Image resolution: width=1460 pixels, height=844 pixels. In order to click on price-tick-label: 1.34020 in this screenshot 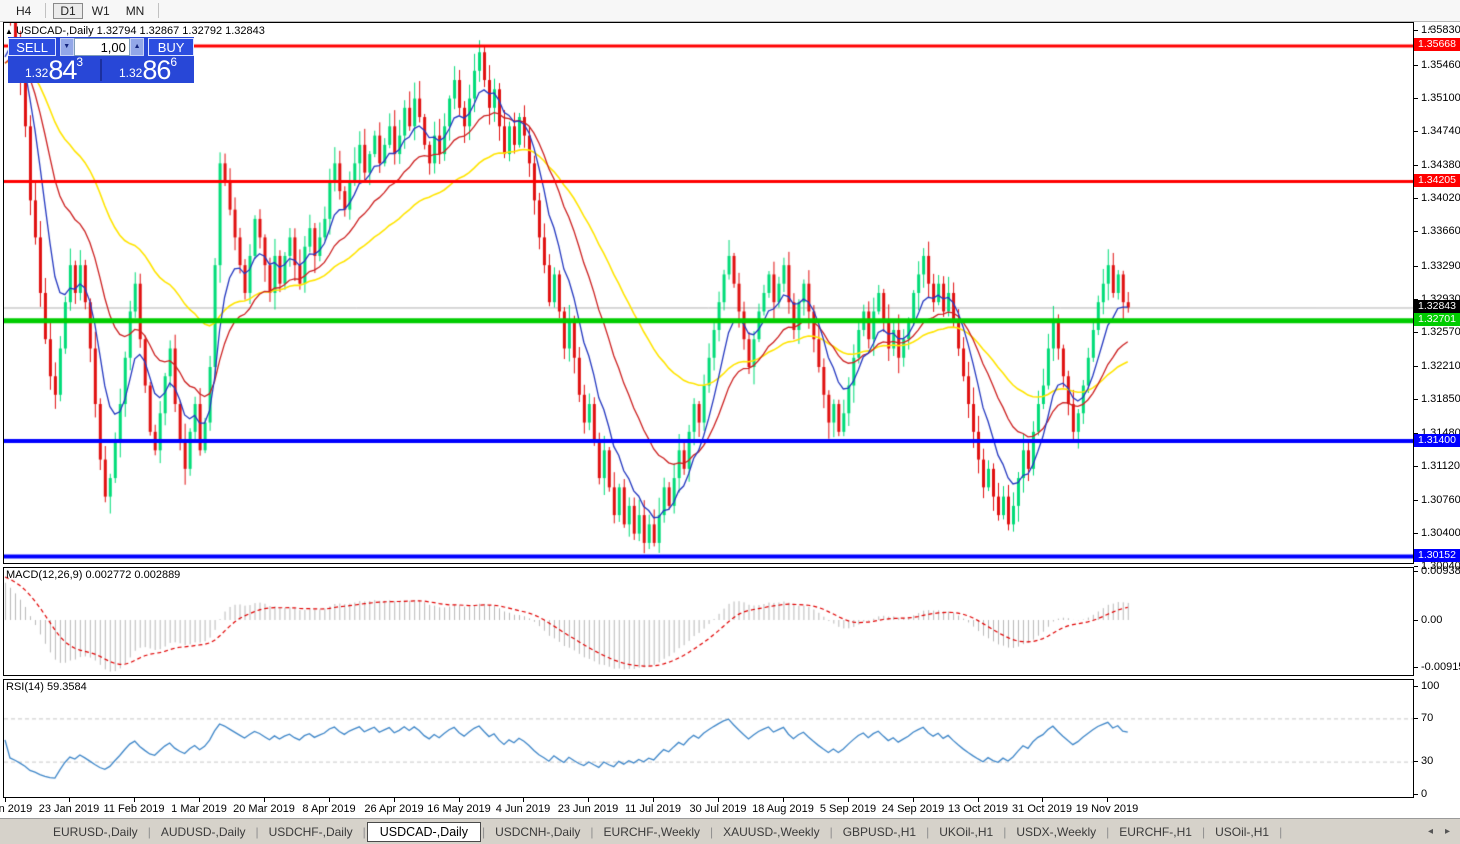, I will do `click(1440, 198)`.